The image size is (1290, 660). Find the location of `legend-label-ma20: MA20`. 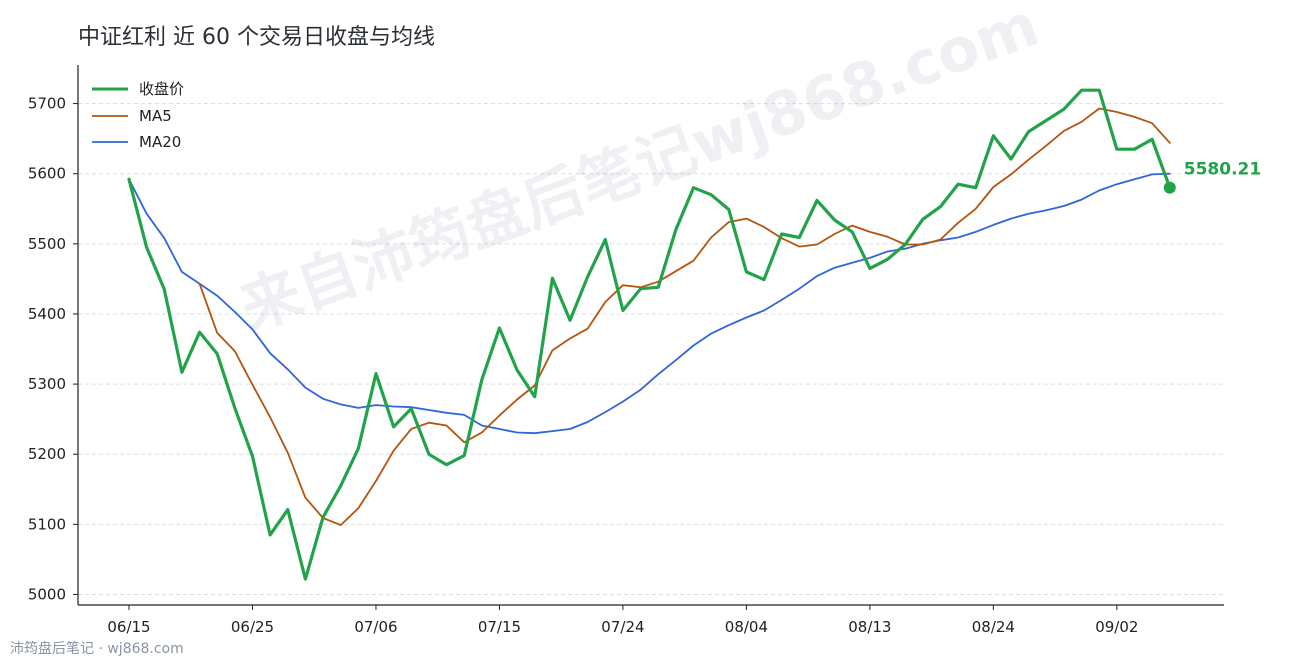

legend-label-ma20: MA20 is located at coordinates (160, 142).